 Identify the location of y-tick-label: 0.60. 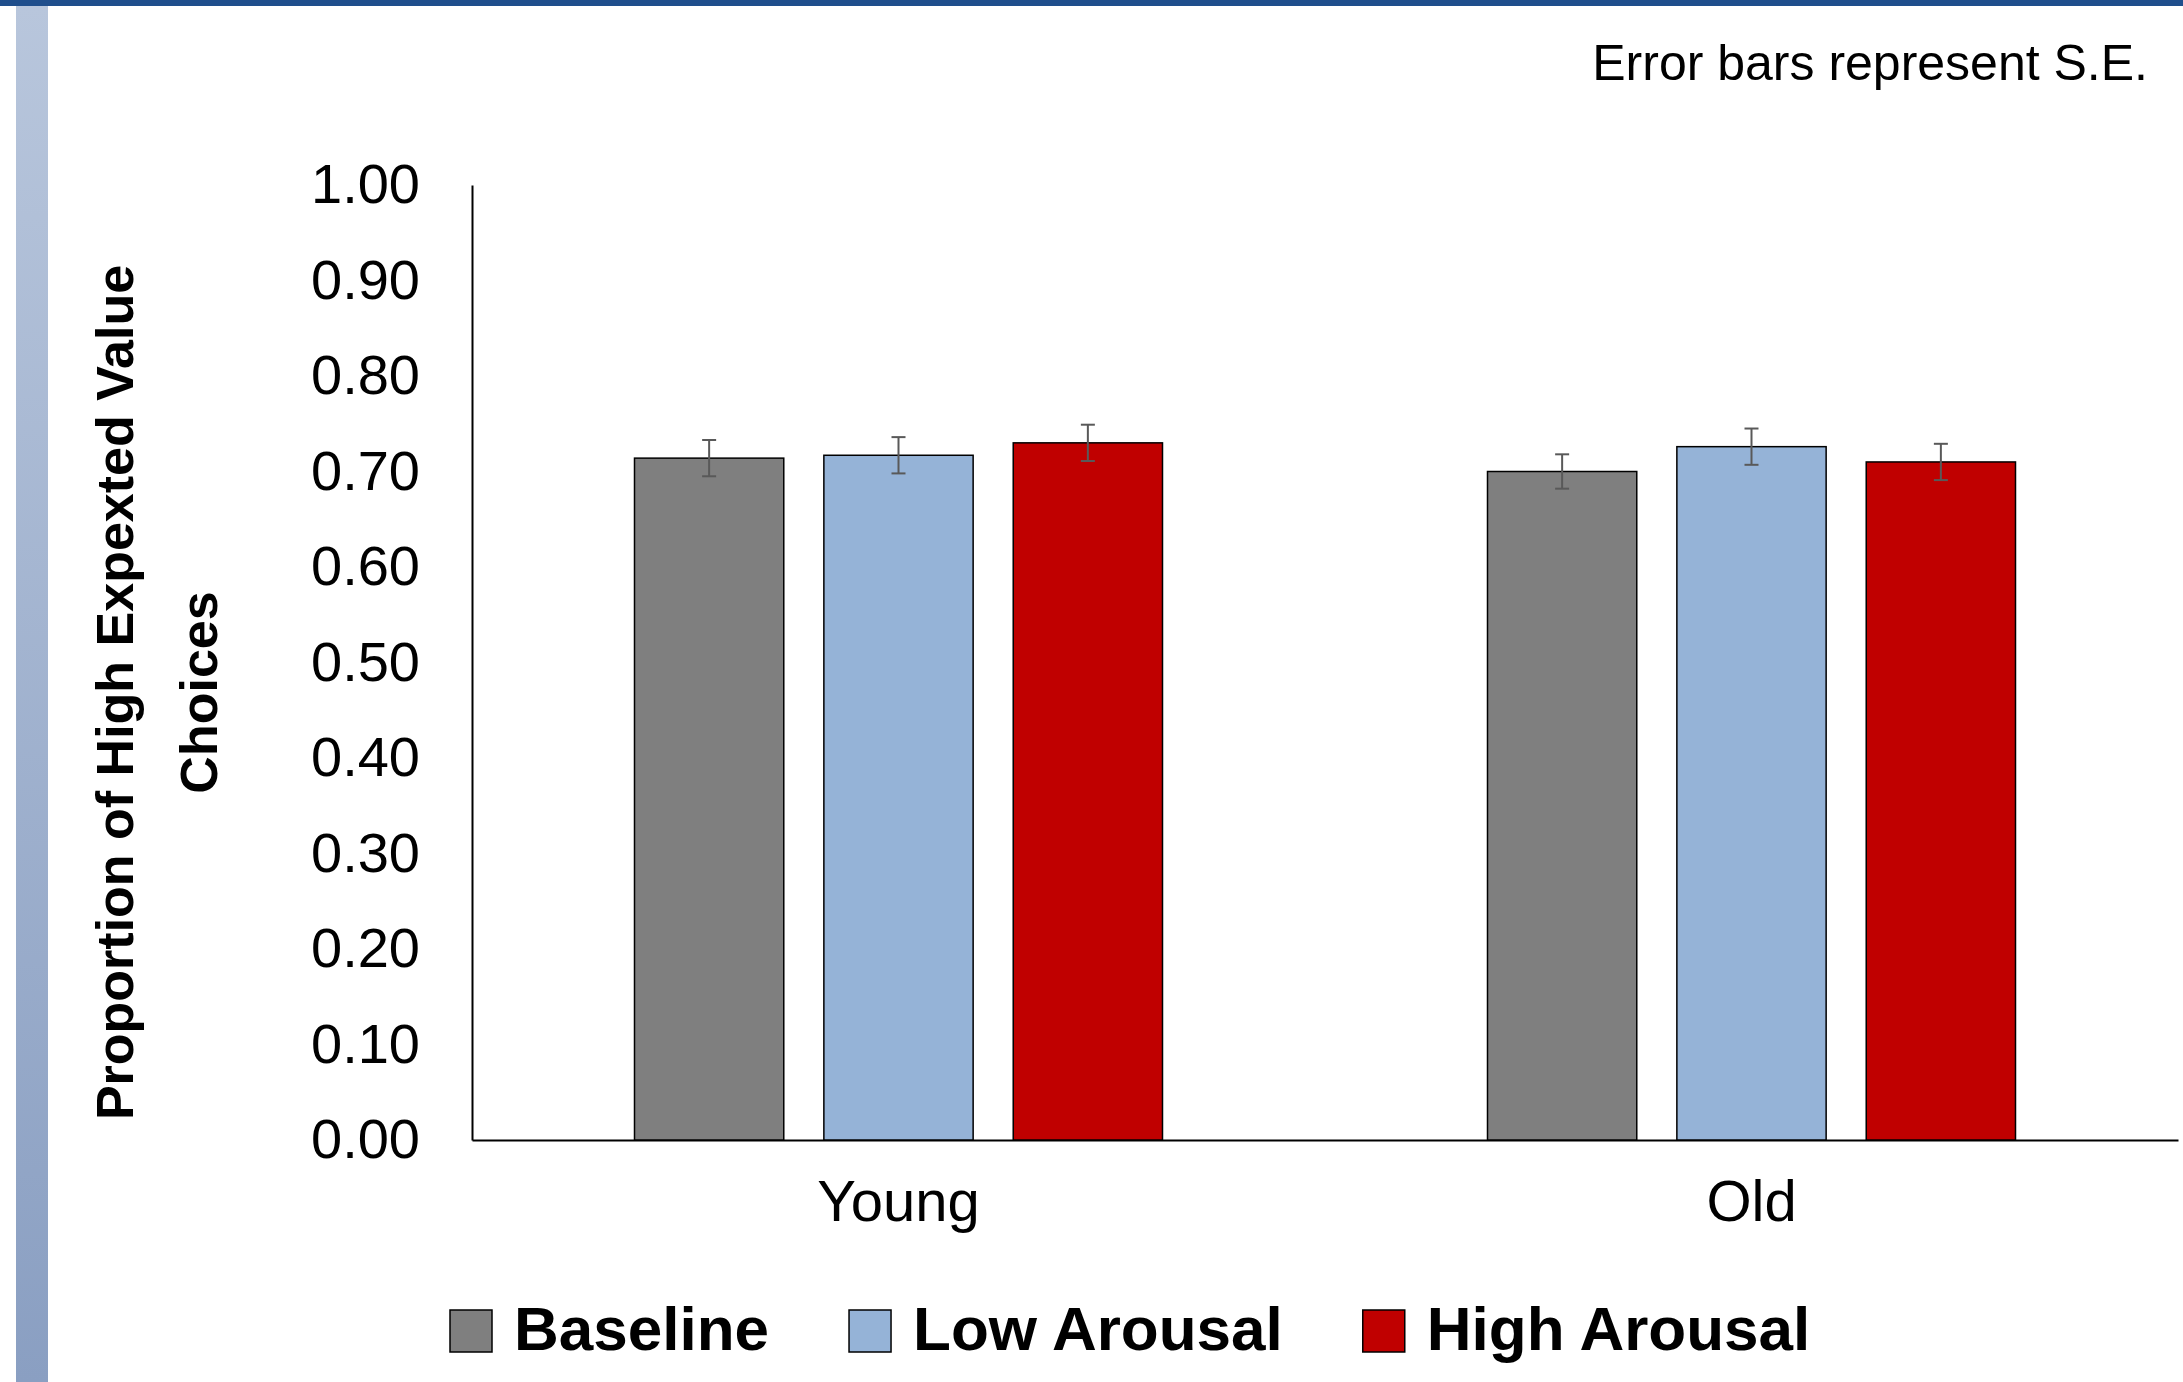
(365, 566).